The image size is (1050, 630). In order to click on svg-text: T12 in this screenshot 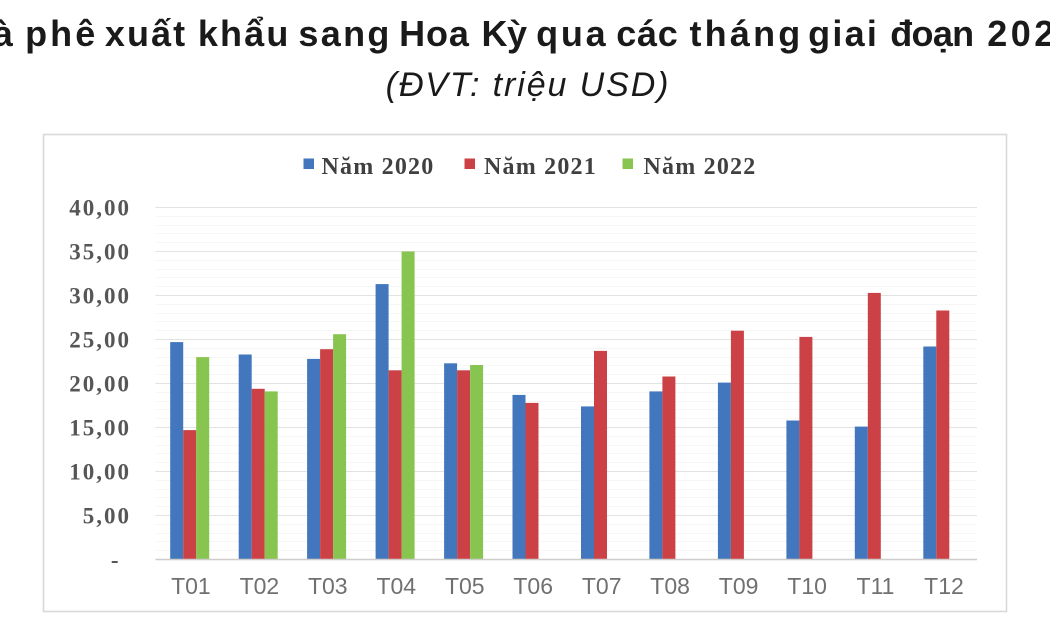, I will do `click(944, 586)`.